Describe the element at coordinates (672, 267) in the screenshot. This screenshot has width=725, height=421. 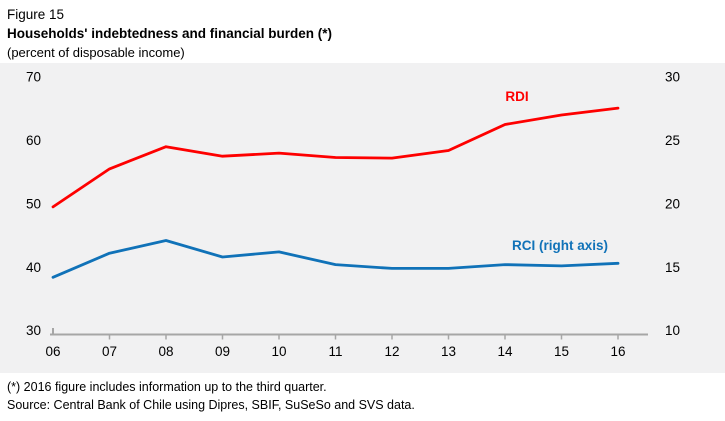
I see `right-axis-tick-label: 15` at that location.